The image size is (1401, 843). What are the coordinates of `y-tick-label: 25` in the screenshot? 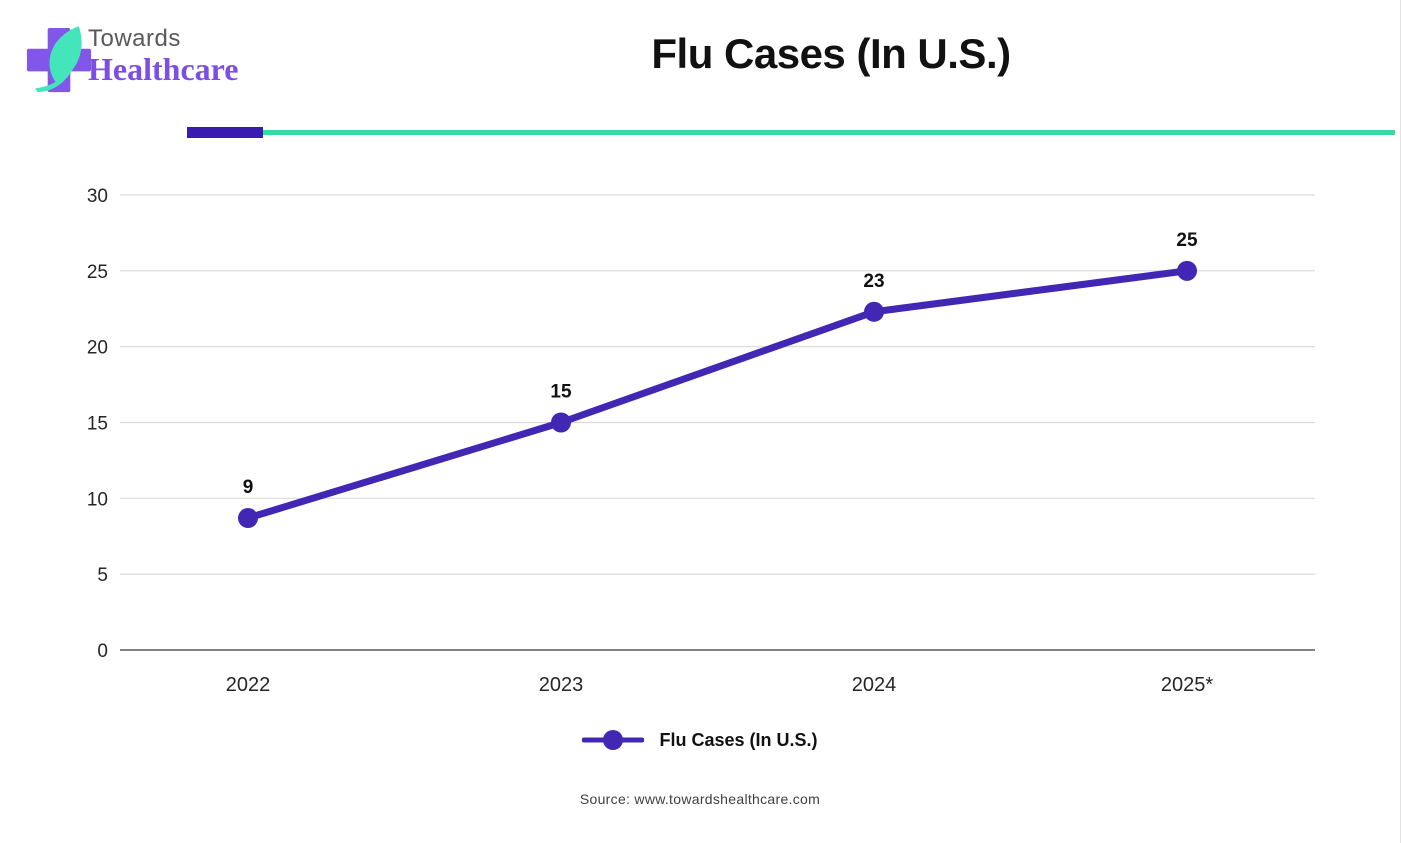 It's located at (97, 272).